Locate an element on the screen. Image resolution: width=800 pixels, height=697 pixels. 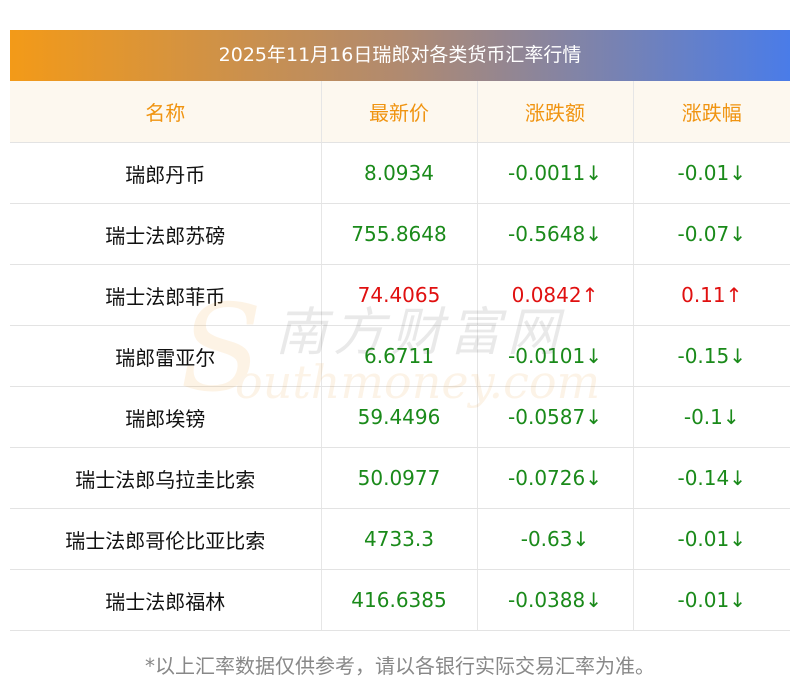
cell-name: 瑞士法郎菲币 is located at coordinates (165, 295).